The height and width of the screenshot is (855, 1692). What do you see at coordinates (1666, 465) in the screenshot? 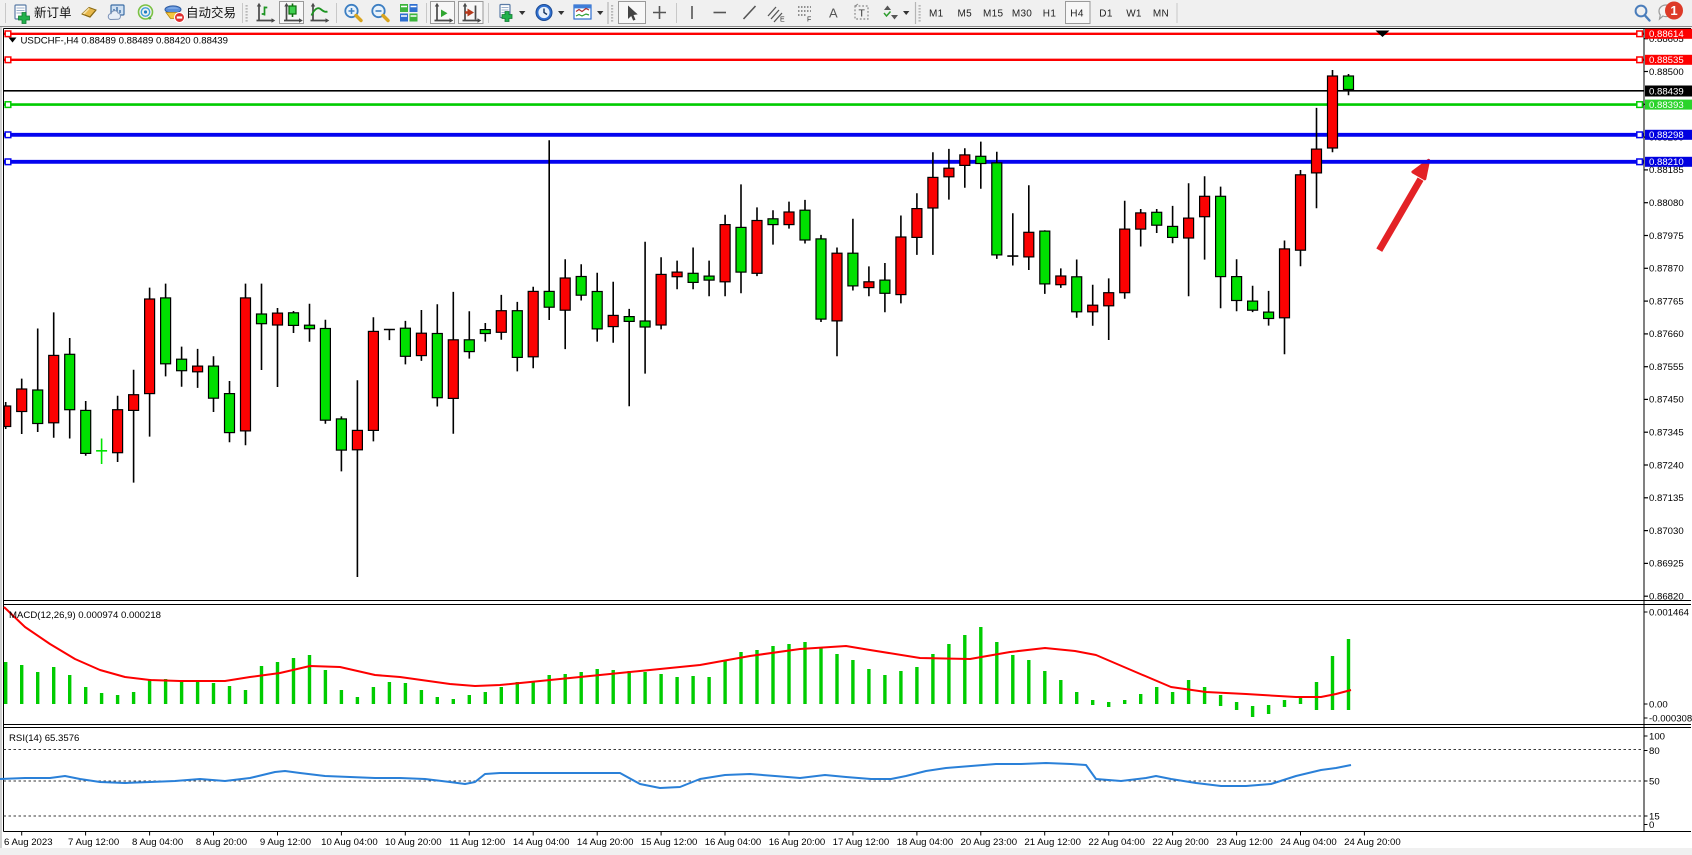
I see `svg-text: 0.87240` at bounding box center [1666, 465].